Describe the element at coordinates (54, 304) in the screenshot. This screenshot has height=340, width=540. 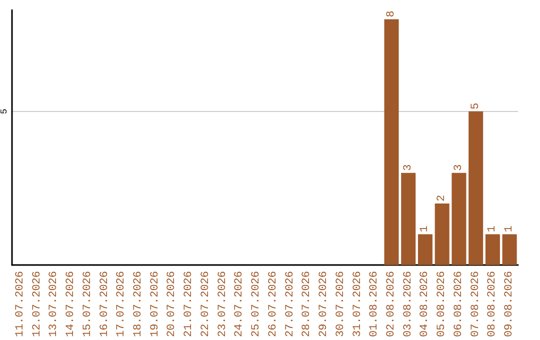
I see `x-tick-label: 13.07.2026` at that location.